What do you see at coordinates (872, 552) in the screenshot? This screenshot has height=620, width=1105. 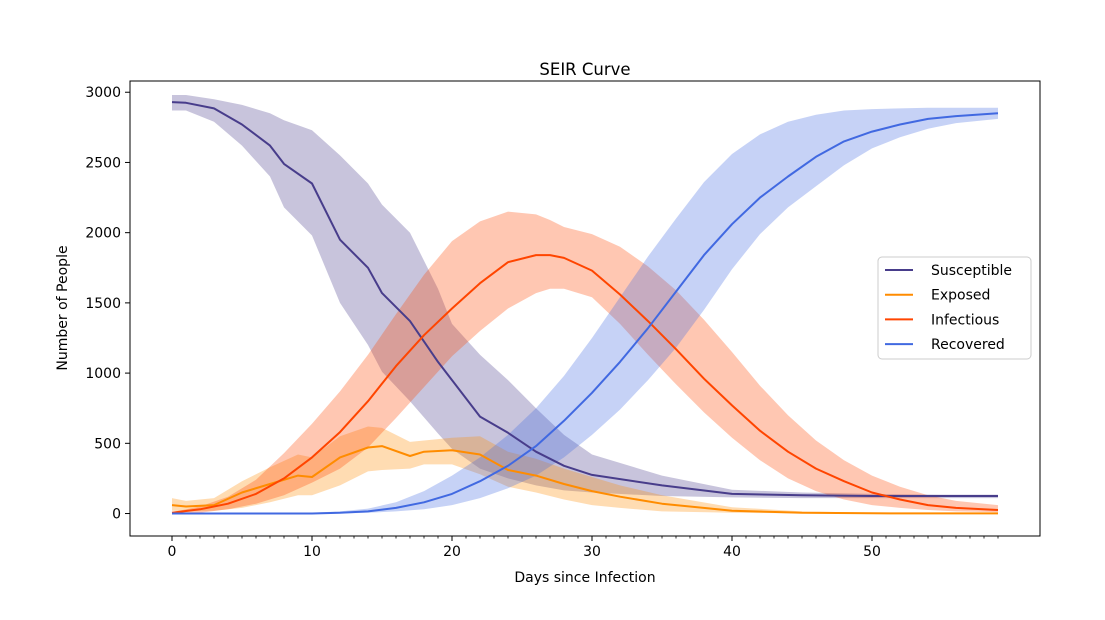 I see `x-tick-label: 50` at bounding box center [872, 552].